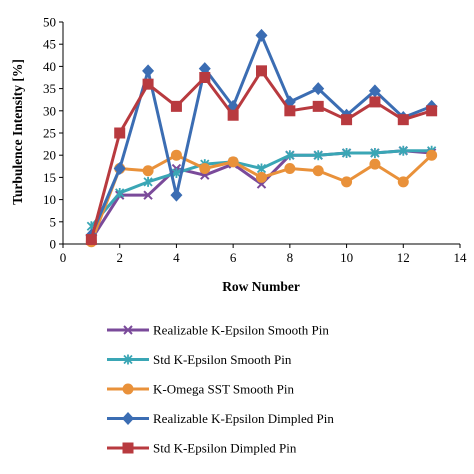 The width and height of the screenshot is (474, 474). What do you see at coordinates (263, 254) in the screenshot?
I see `x-axis-ticks: 0 2 4 6 8 10 12 14` at bounding box center [263, 254].